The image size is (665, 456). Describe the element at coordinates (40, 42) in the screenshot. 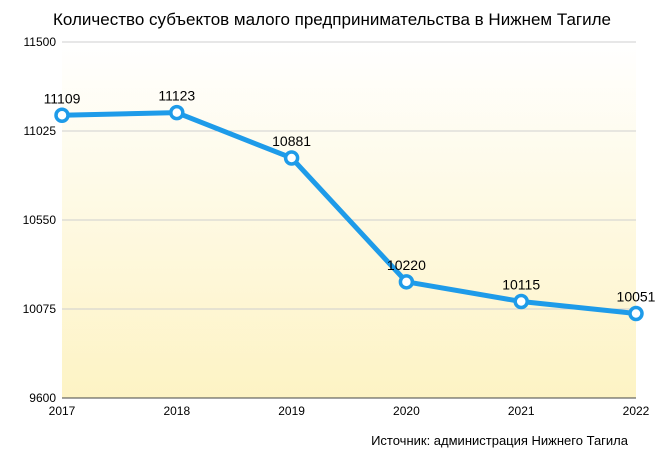

I see `y-tick-label: 11500` at that location.